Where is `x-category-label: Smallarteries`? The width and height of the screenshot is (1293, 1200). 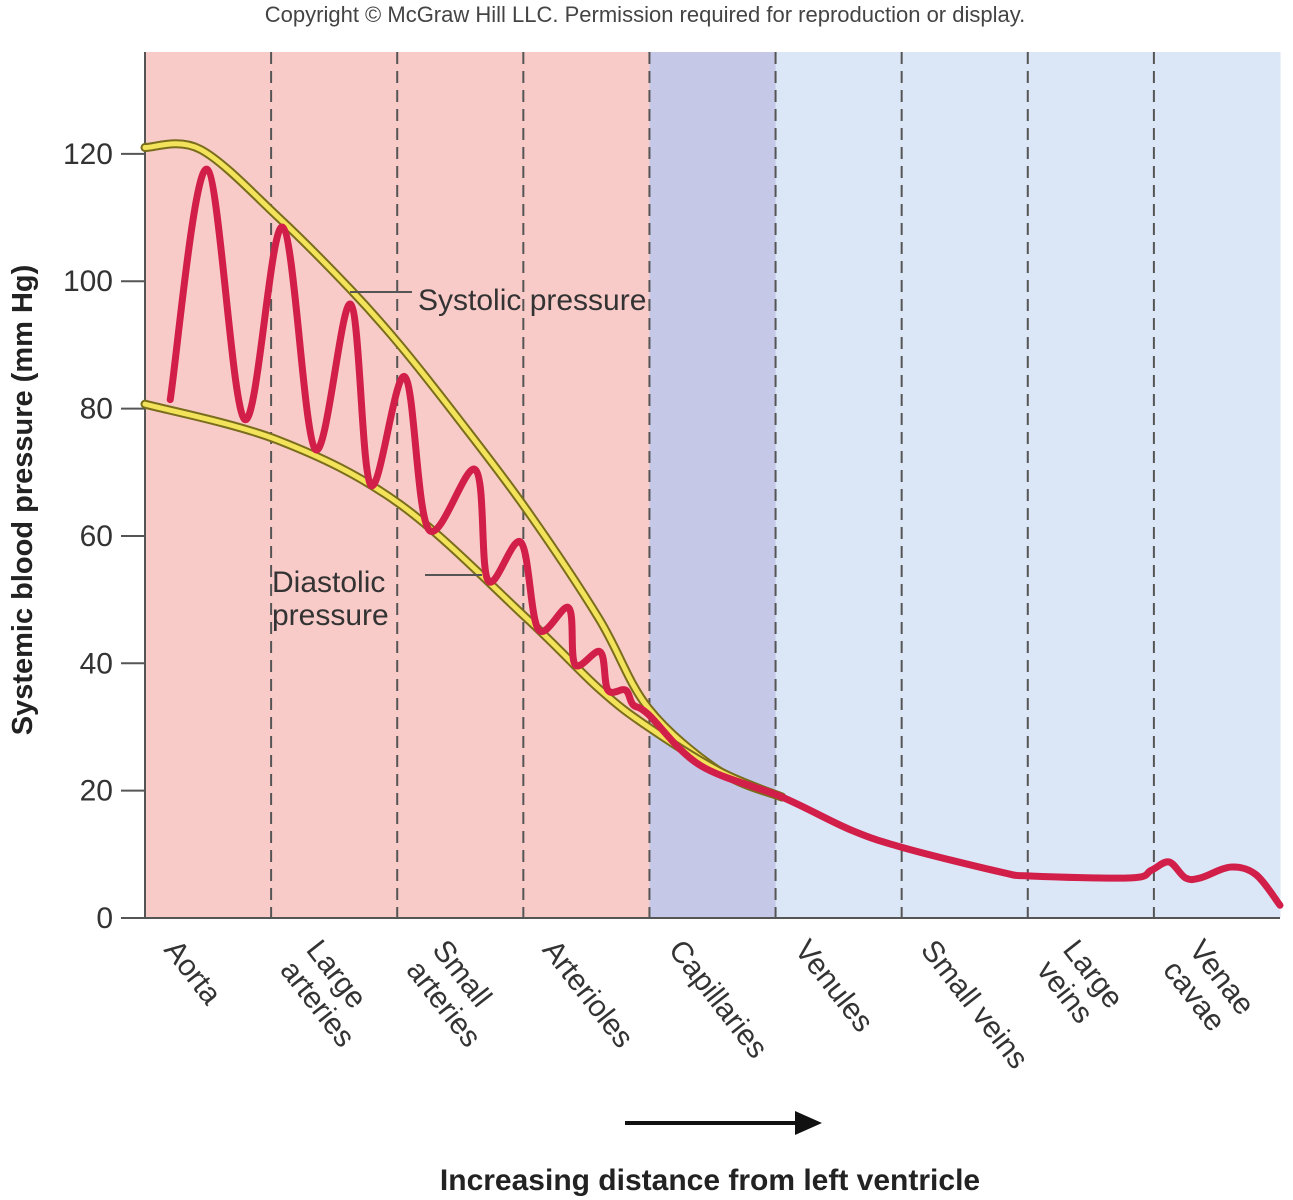 x-category-label: Smallarteries is located at coordinates (457, 993).